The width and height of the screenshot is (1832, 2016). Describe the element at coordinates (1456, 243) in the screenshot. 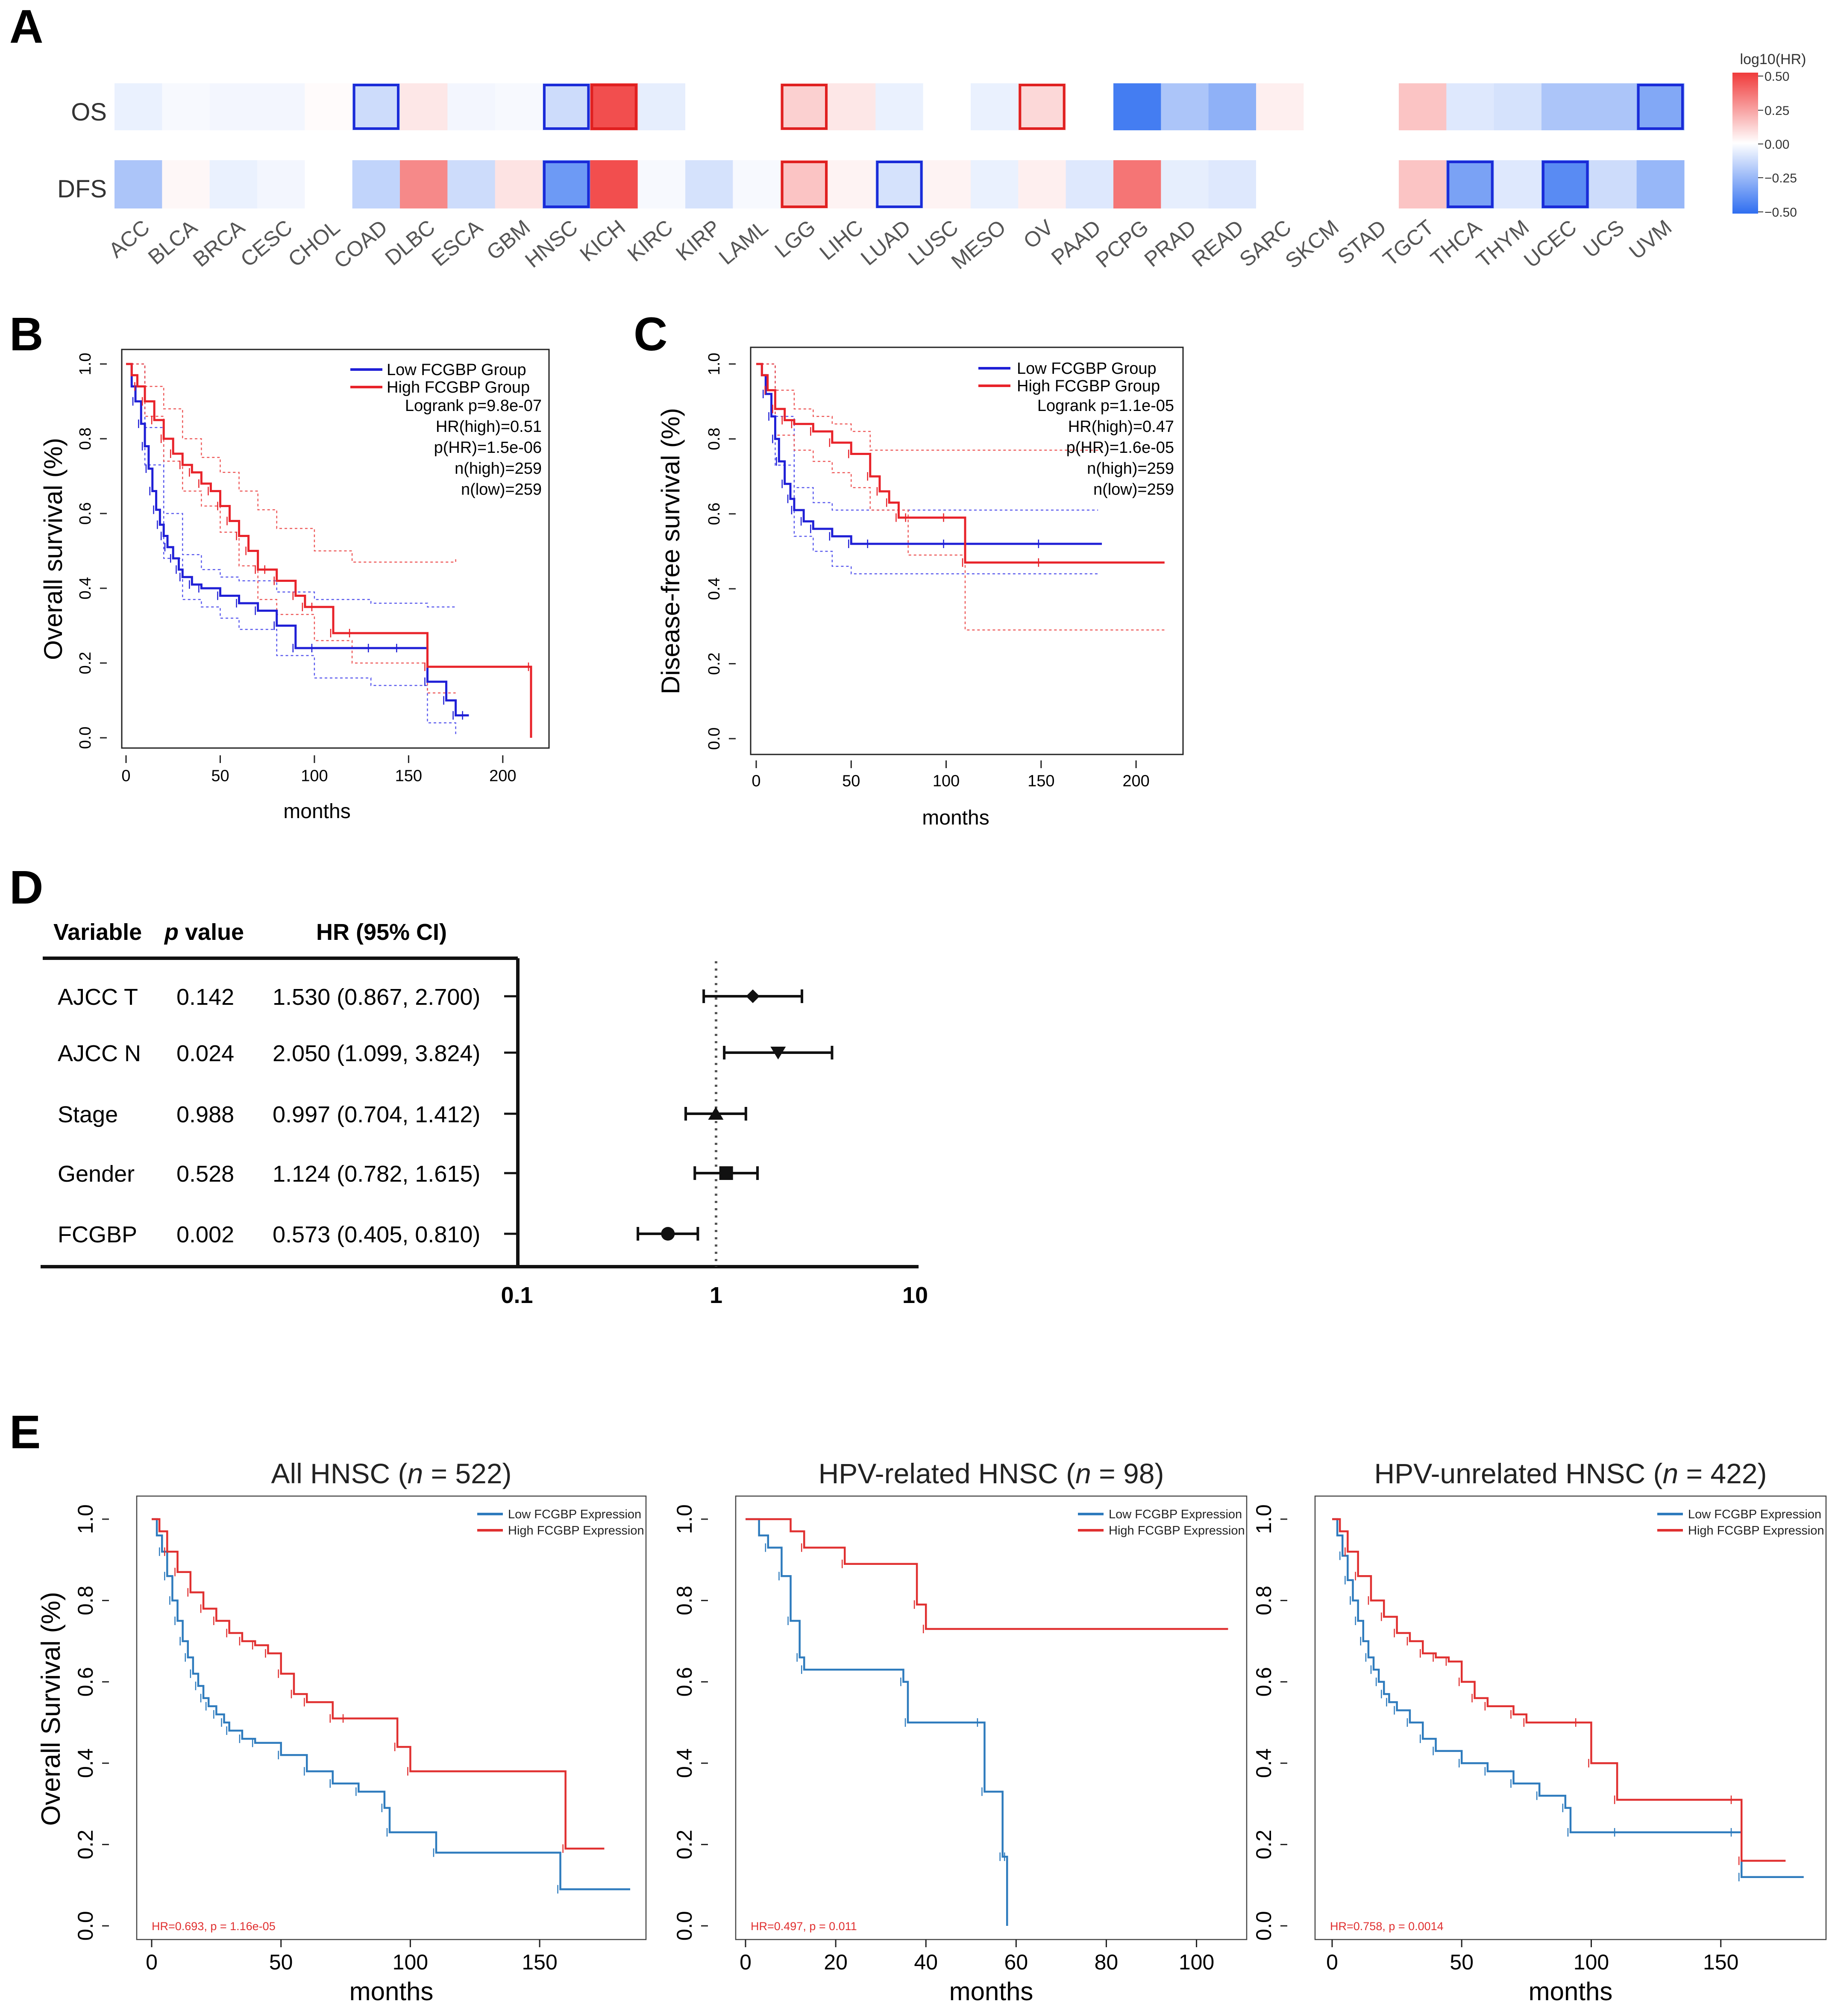

I see `heatmap-column-label: THCA` at that location.